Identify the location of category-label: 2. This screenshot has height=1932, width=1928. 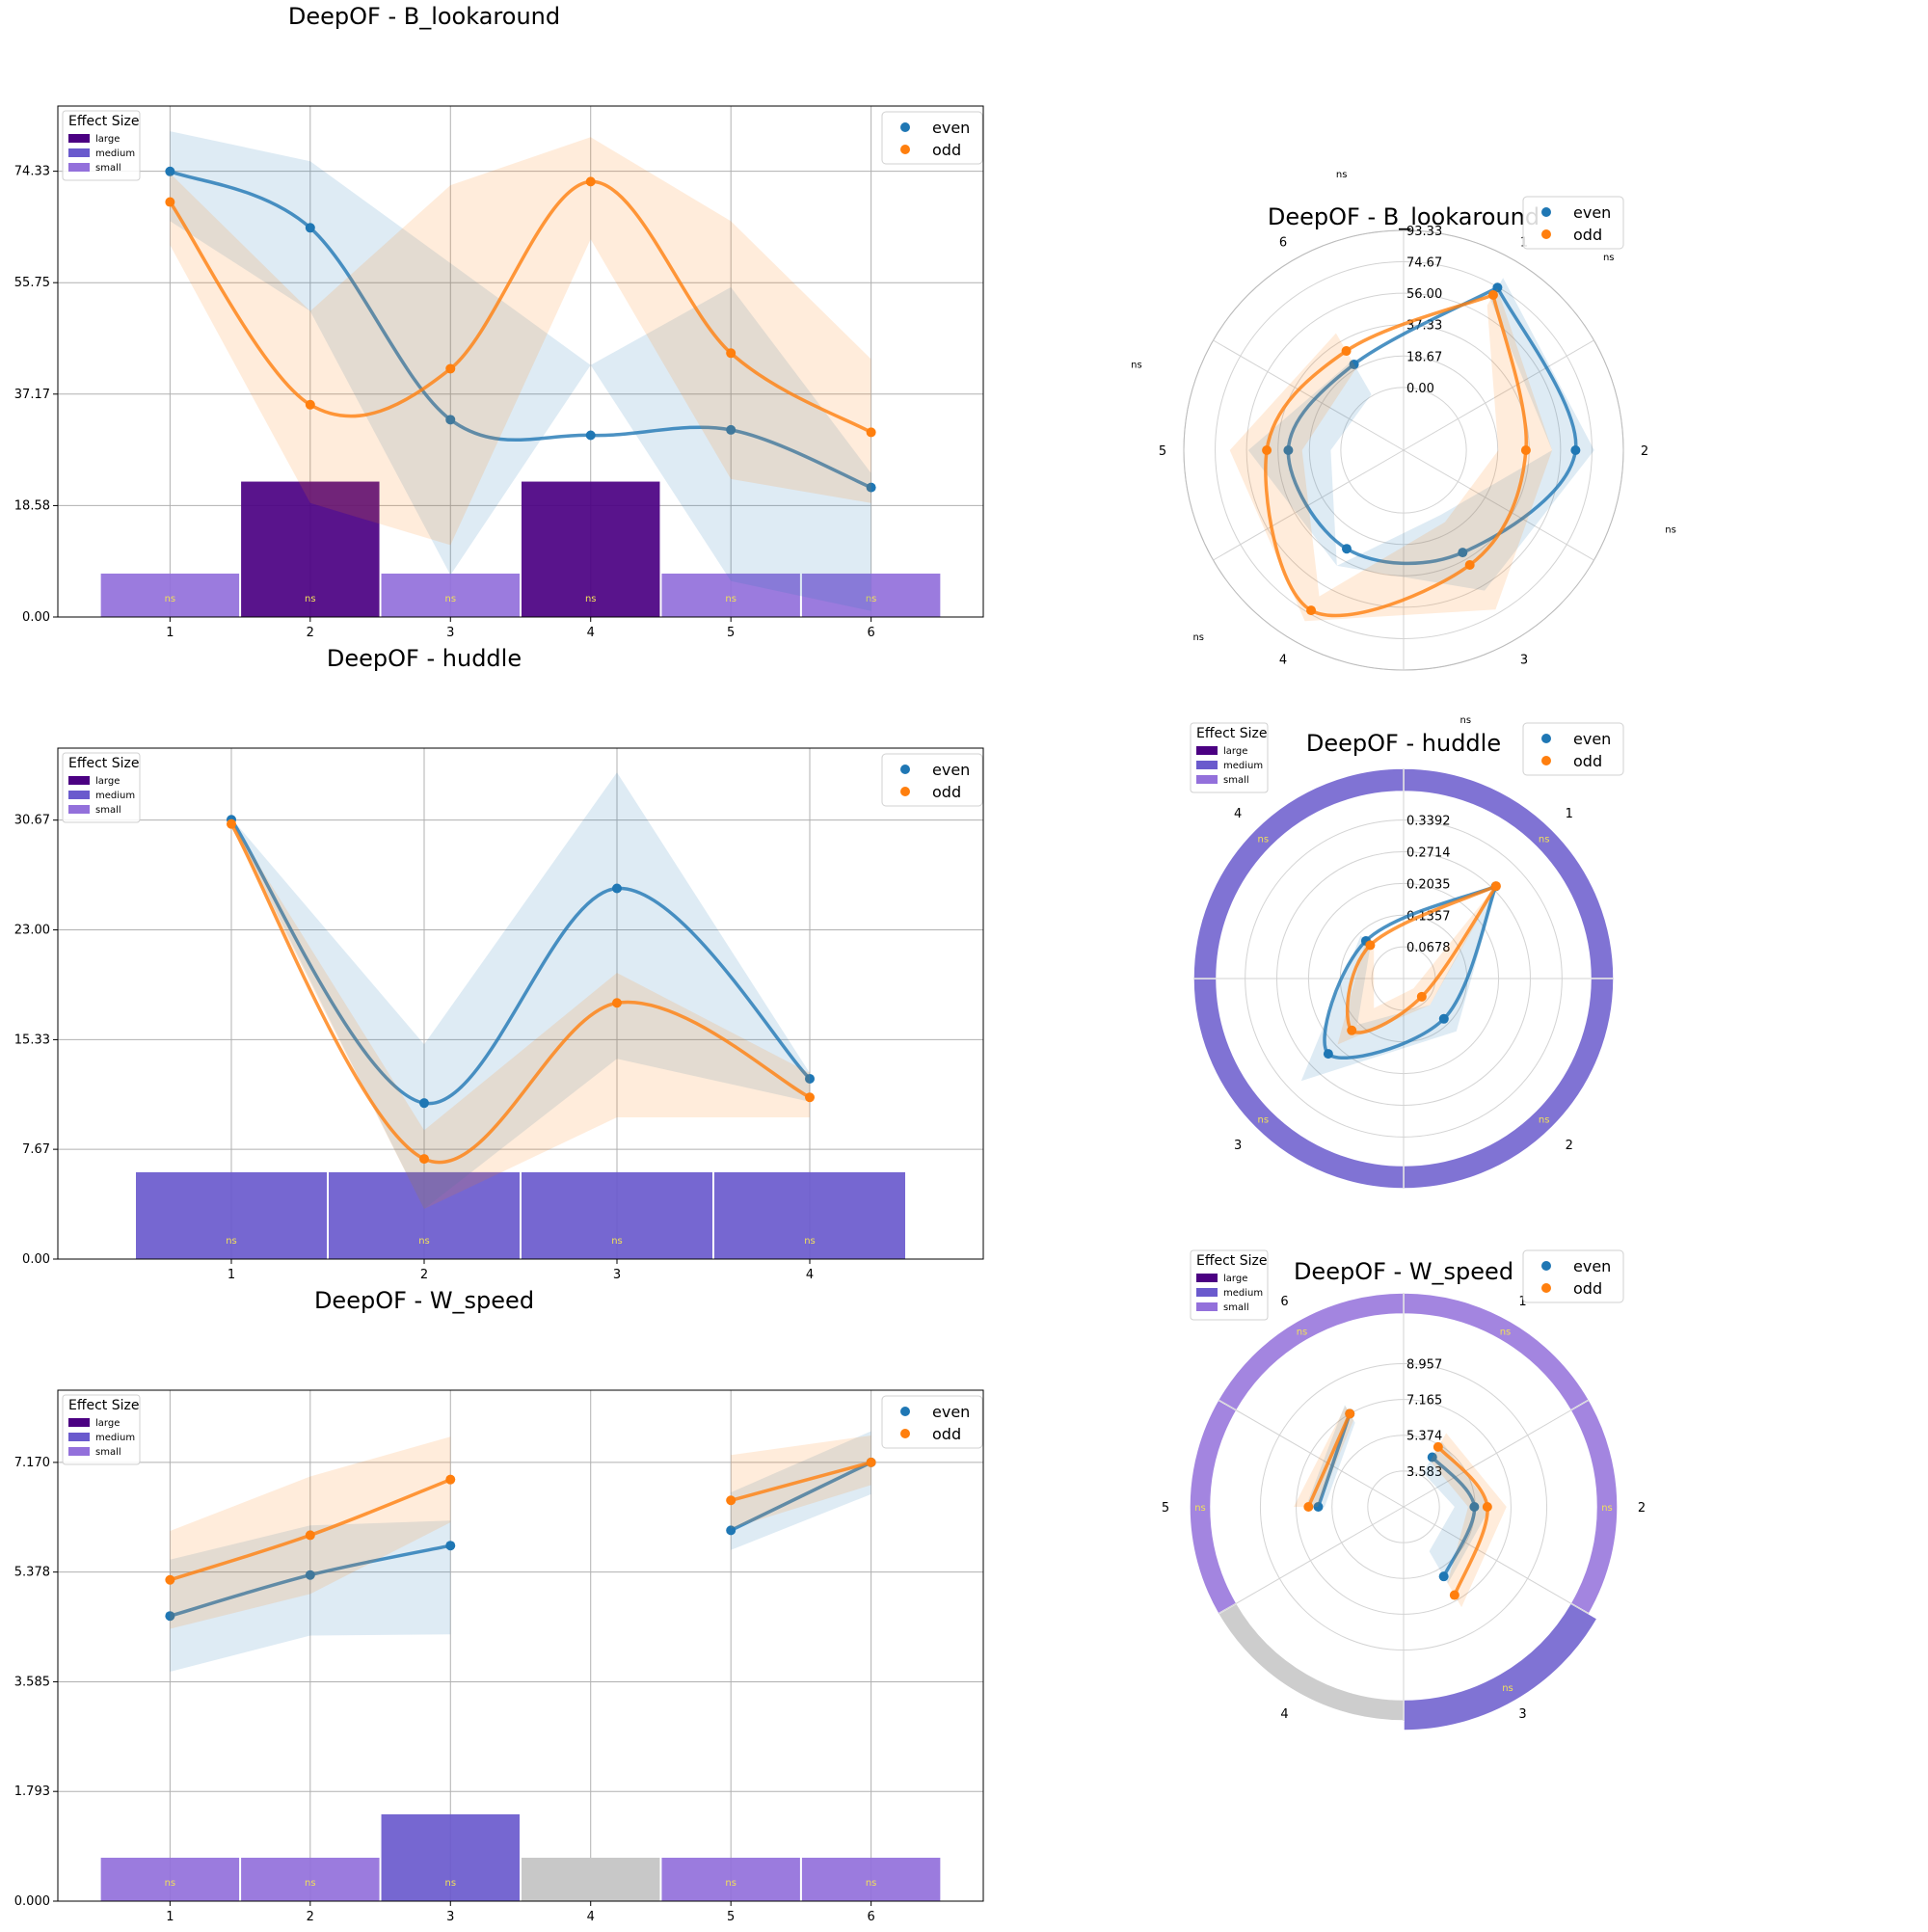
(1642, 1509).